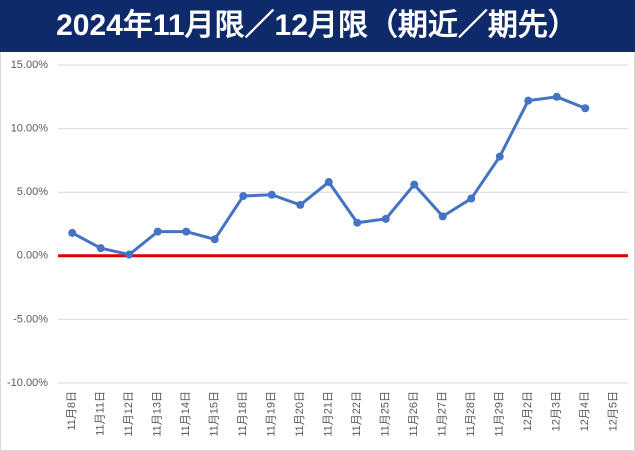  Describe the element at coordinates (158, 414) in the screenshot. I see `x-tick-label: 11月13日` at that location.